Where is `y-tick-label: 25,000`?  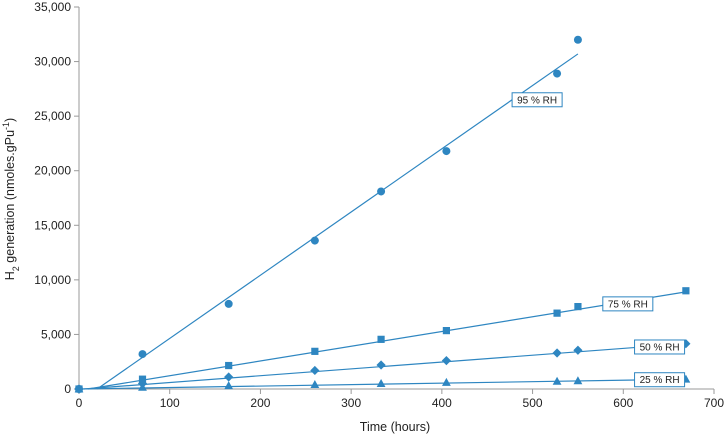 y-tick-label: 25,000 is located at coordinates (52, 116).